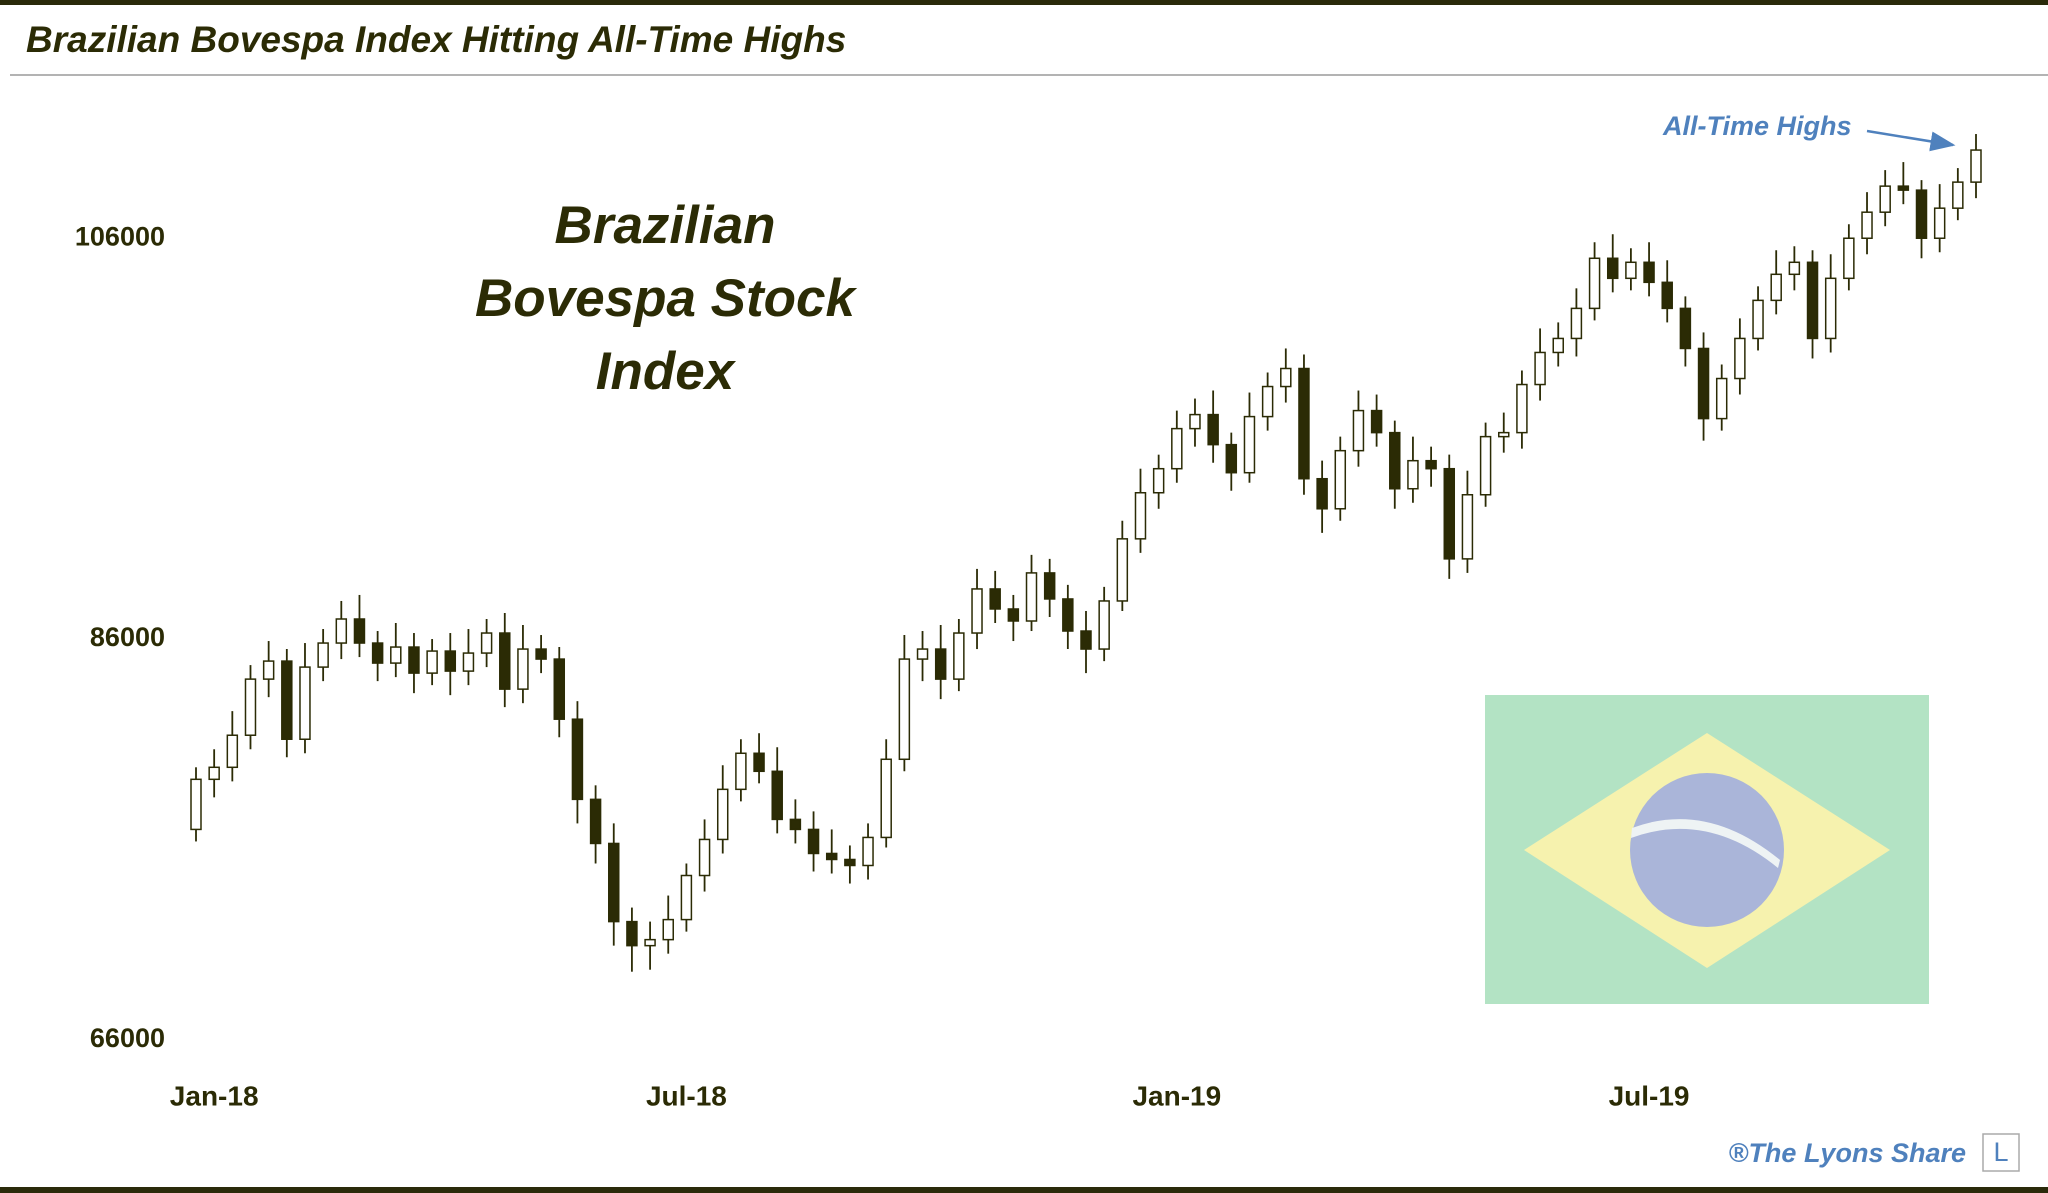 The height and width of the screenshot is (1193, 2048). What do you see at coordinates (120, 236) in the screenshot?
I see `y-tick-label: 106000` at bounding box center [120, 236].